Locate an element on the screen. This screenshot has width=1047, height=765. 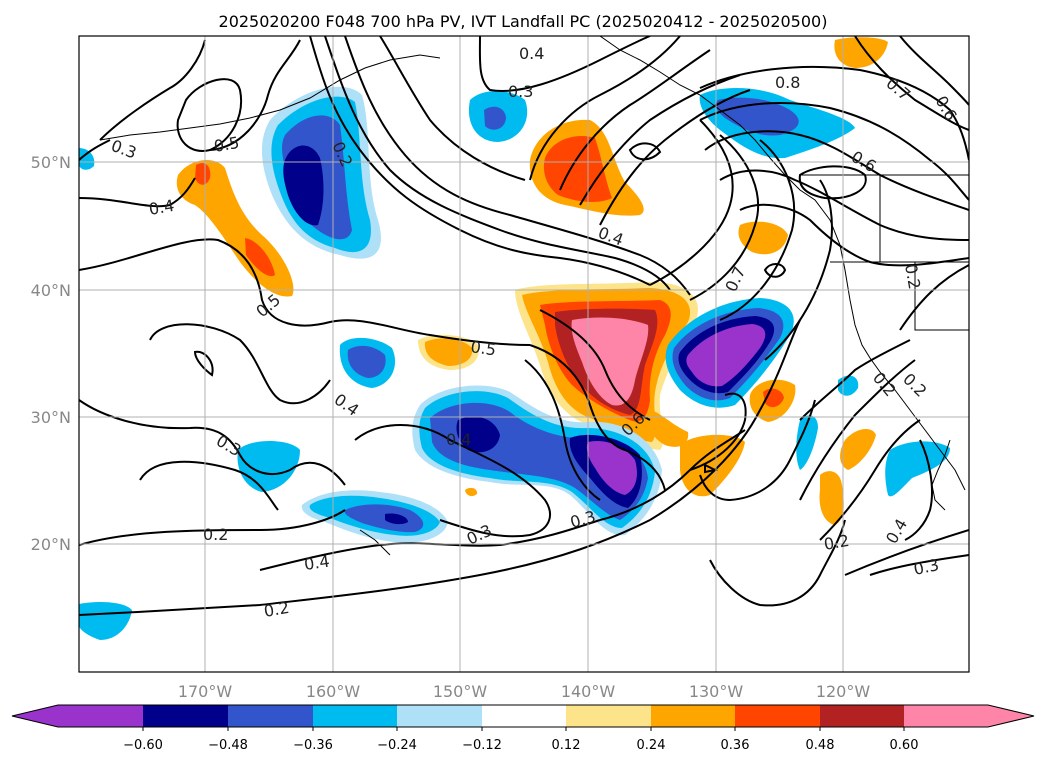
lon-label: 120°W is located at coordinates (843, 691).